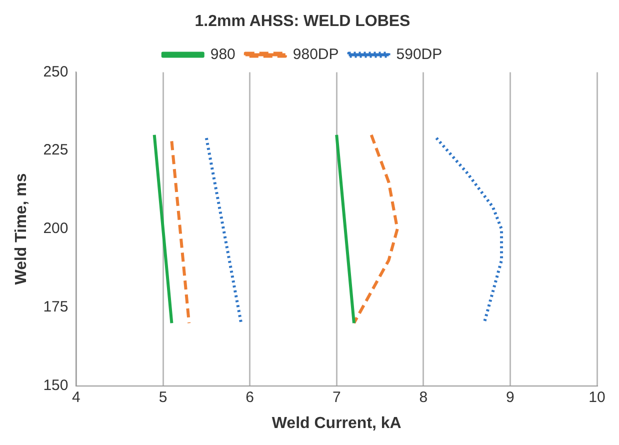 The width and height of the screenshot is (619, 445). I want to click on y-tick-label: 175, so click(55, 307).